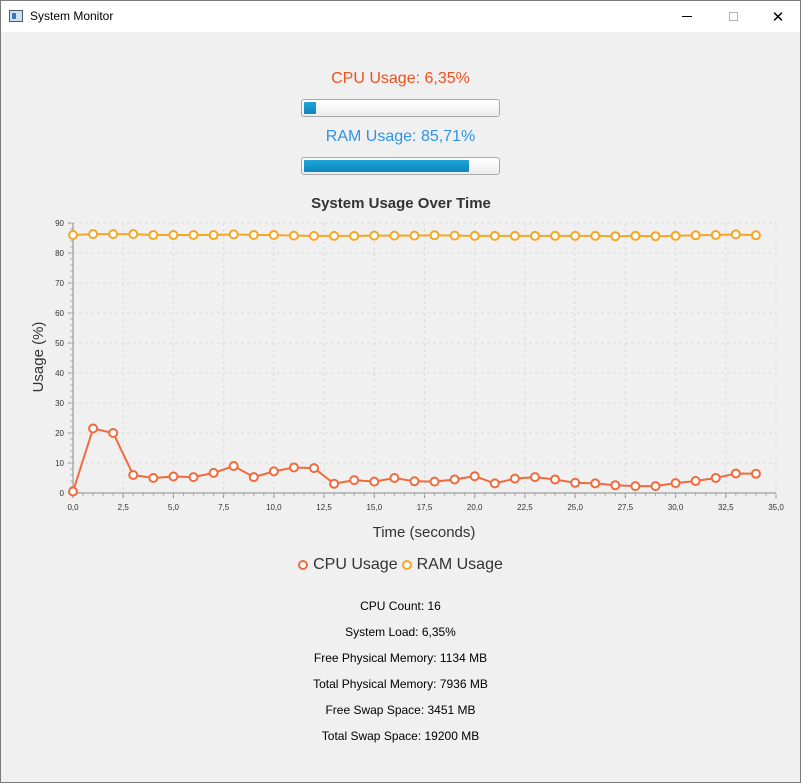 The width and height of the screenshot is (801, 783). What do you see at coordinates (59, 343) in the screenshot?
I see `y-tick-label: 50` at bounding box center [59, 343].